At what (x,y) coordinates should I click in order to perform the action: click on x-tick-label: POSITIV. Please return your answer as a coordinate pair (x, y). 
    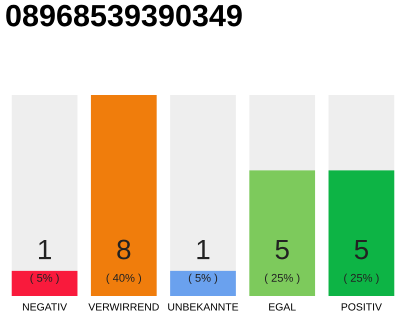
    Looking at the image, I should click on (362, 307).